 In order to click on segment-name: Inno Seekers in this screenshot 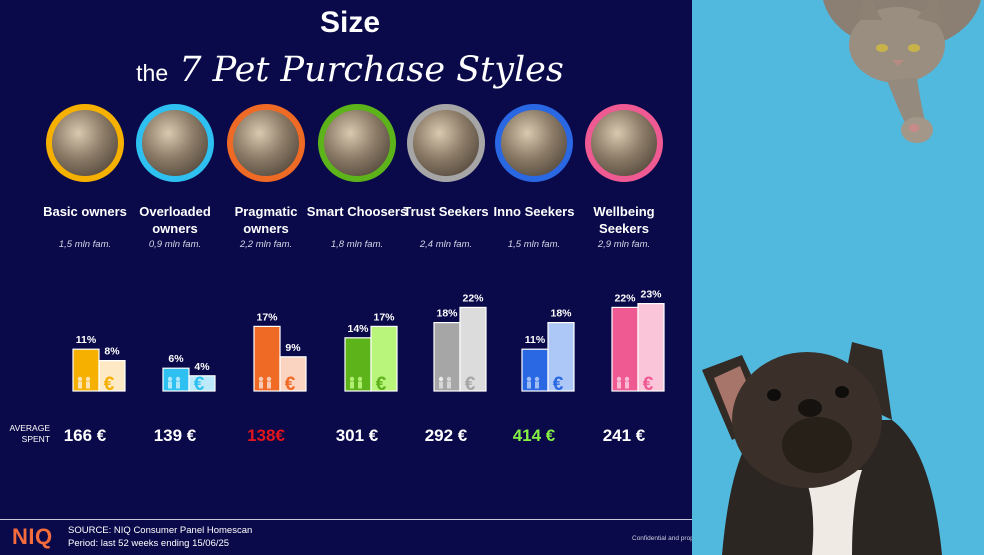, I will do `click(534, 211)`.